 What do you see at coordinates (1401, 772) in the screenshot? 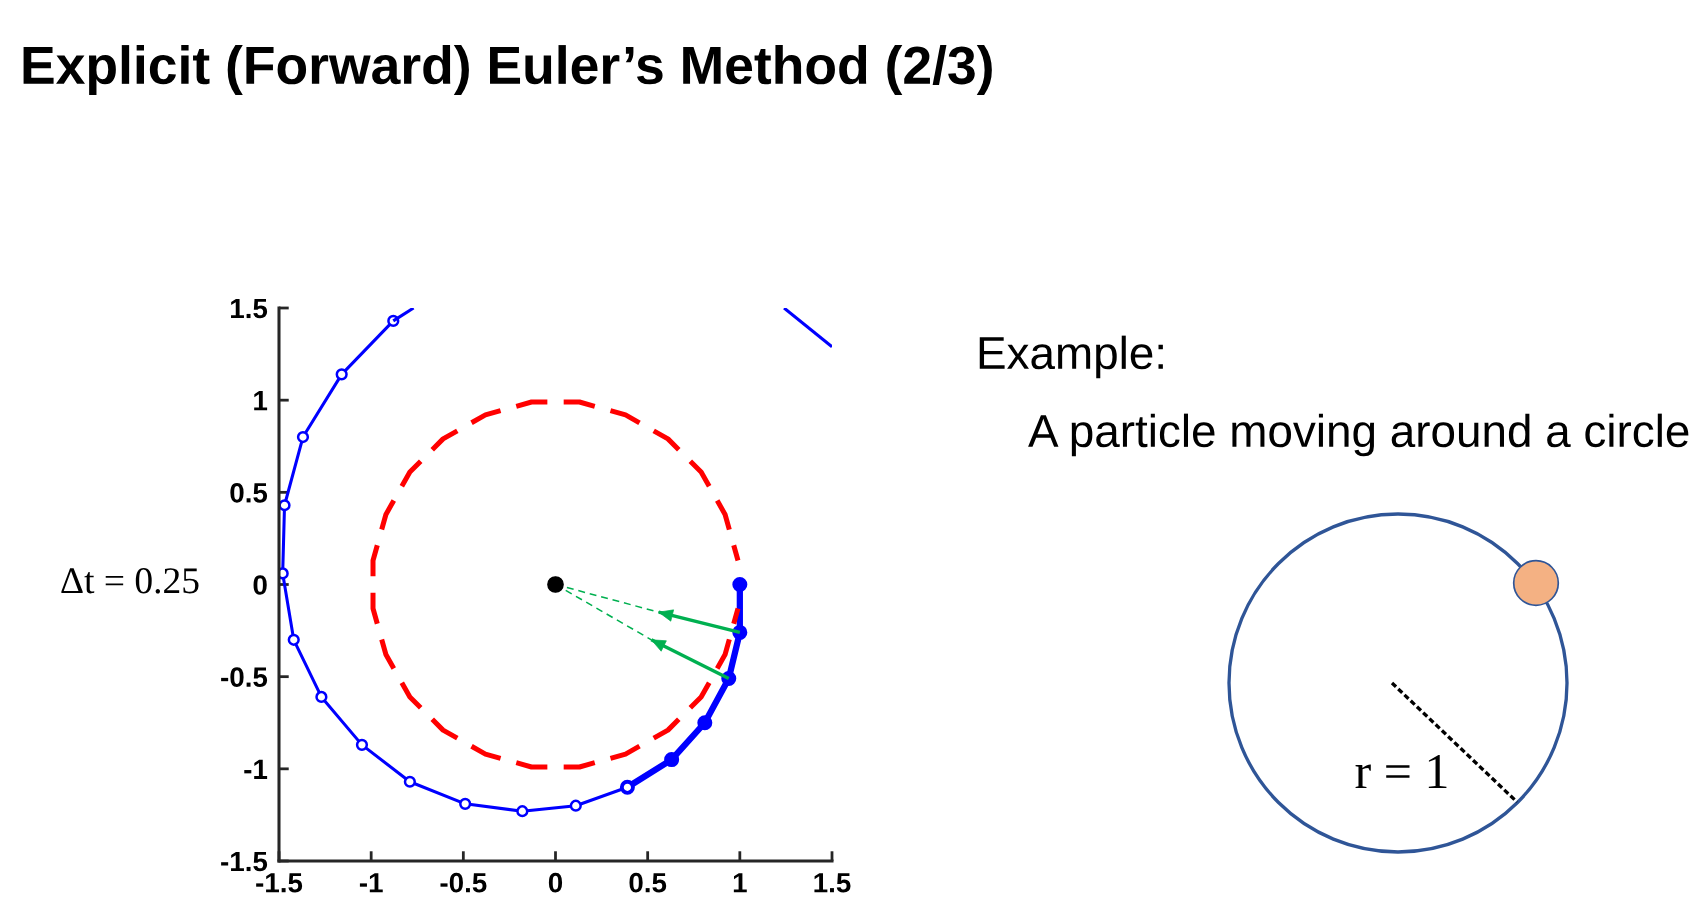
I see `text: r = 1` at bounding box center [1401, 772].